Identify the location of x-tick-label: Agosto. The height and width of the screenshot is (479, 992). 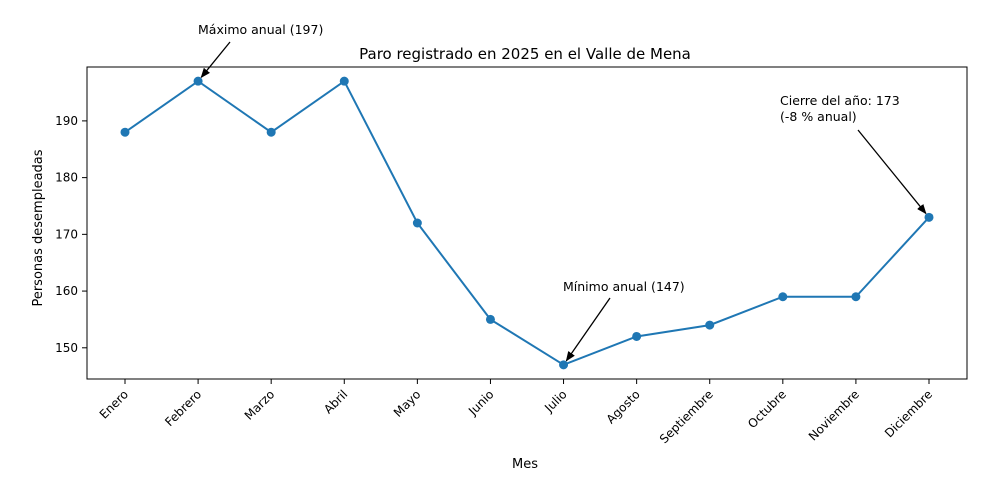
(623, 406).